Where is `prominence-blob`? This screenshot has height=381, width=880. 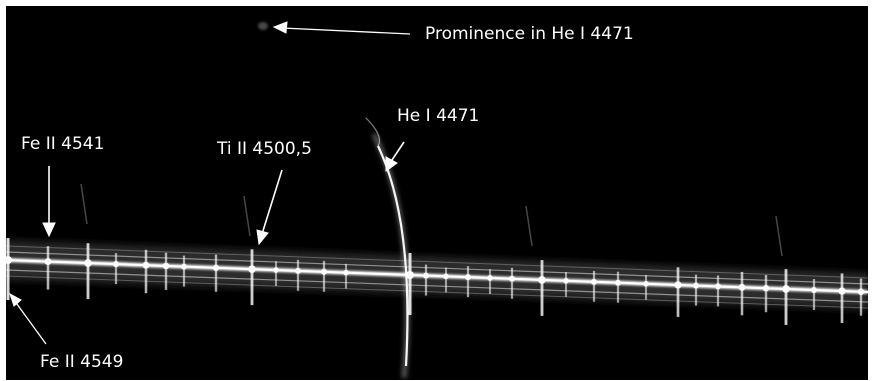 prominence-blob is located at coordinates (263, 26).